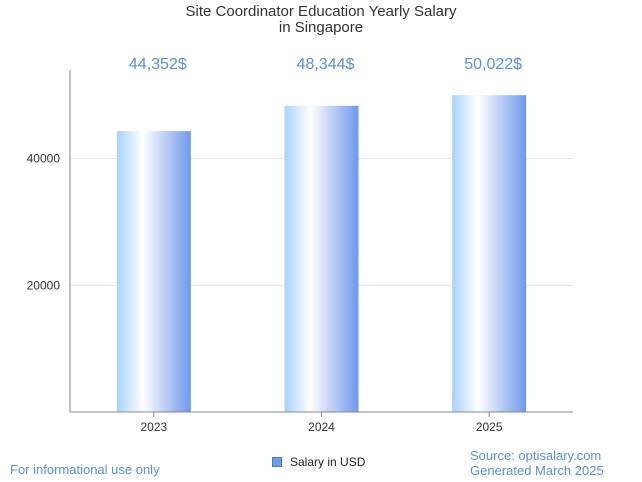 The image size is (642, 482). I want to click on generated-text: Generated March 2025, so click(537, 470).